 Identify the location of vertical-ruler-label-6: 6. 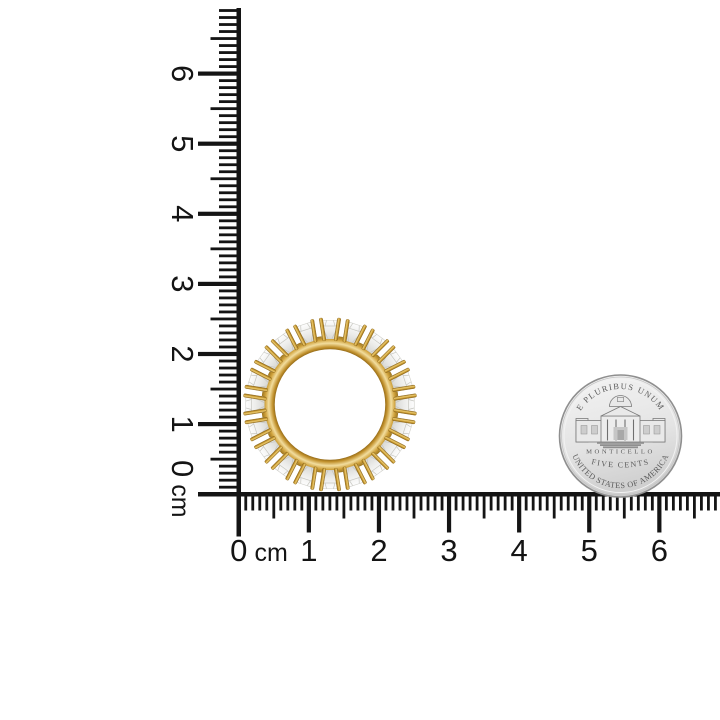
(182, 73).